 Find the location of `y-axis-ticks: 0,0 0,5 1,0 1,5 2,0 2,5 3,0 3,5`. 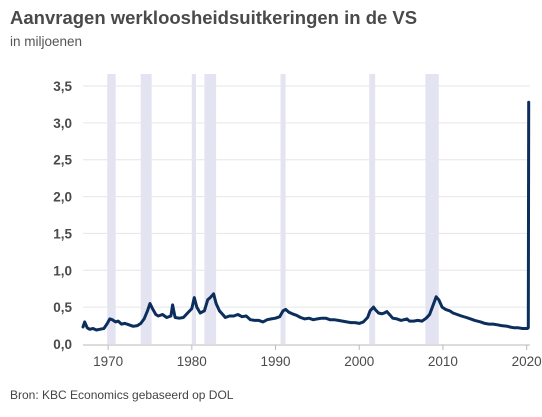

y-axis-ticks: 0,0 0,5 1,0 1,5 2,0 2,5 3,0 3,5 is located at coordinates (62, 215).